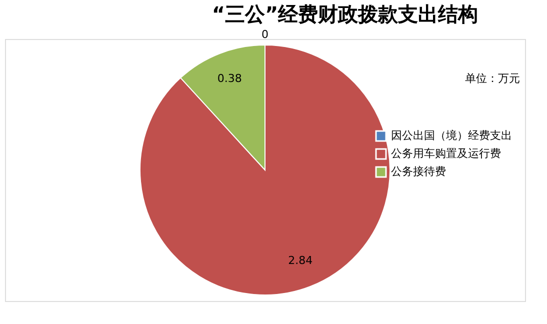 This screenshot has height=324, width=547. I want to click on text: 0, so click(265, 34).